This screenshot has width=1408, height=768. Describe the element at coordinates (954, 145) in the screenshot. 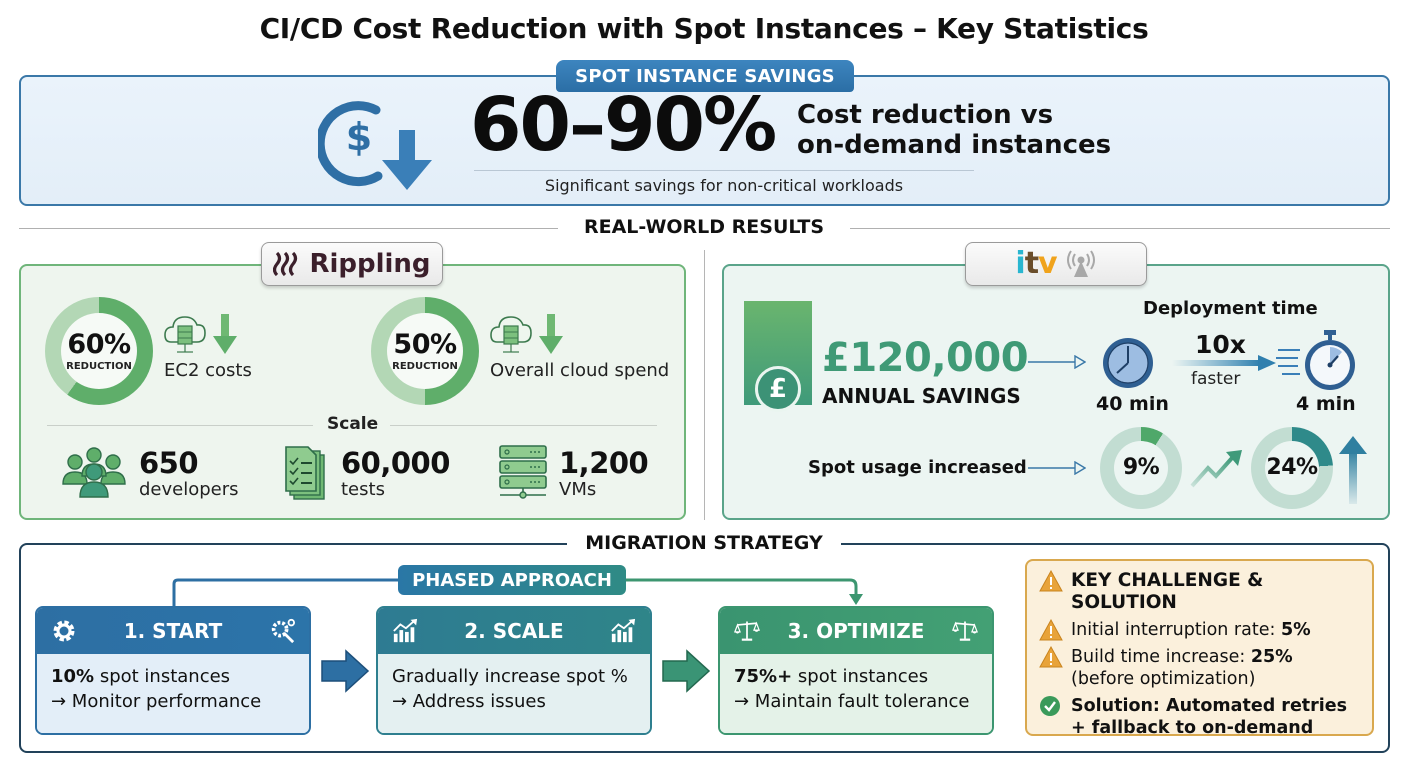

I see `savings-description-line2: on-demand instances` at that location.